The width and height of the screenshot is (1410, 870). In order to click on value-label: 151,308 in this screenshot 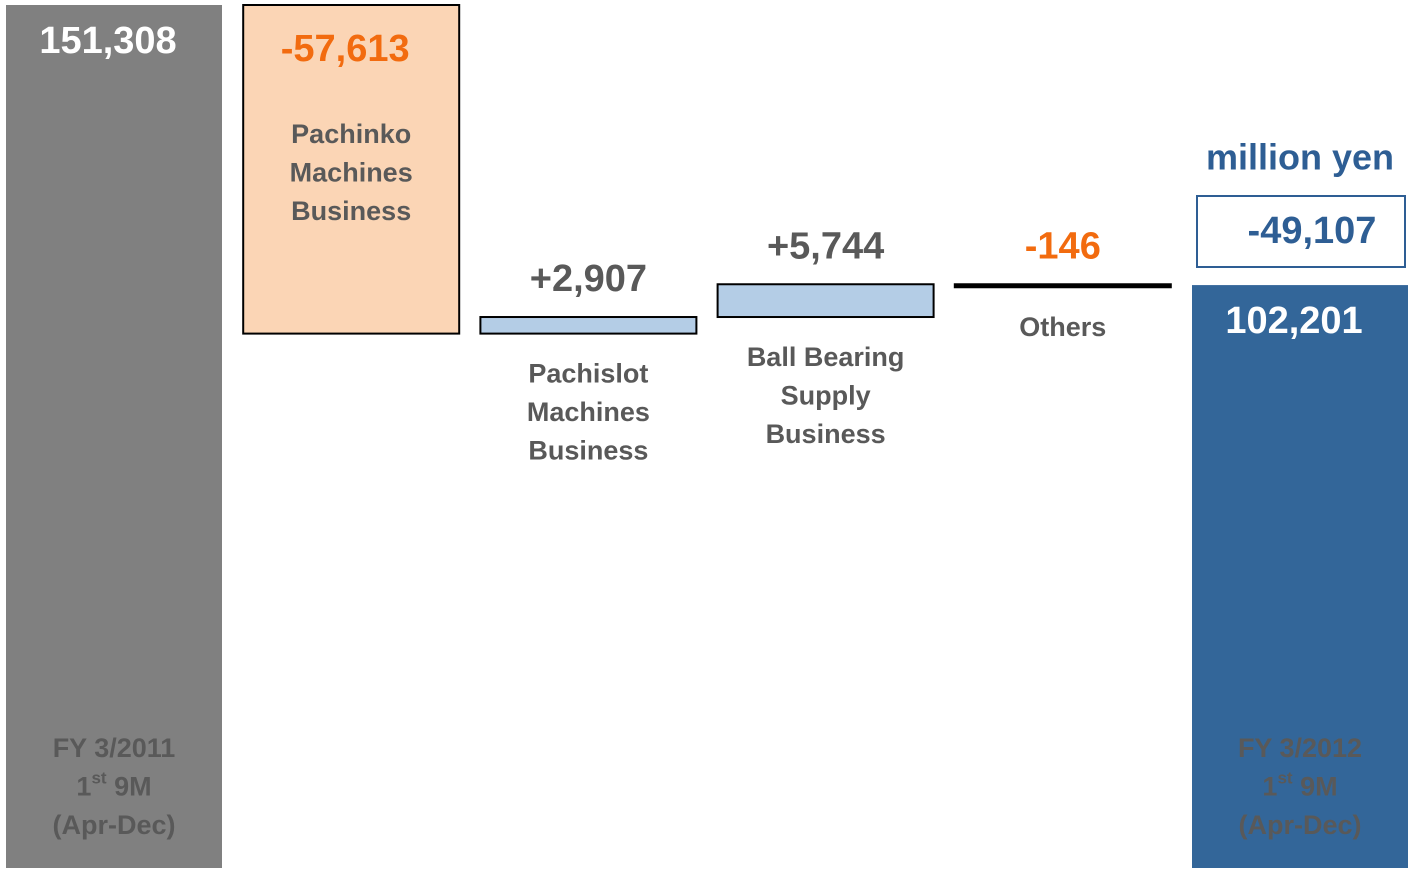, I will do `click(107, 41)`.